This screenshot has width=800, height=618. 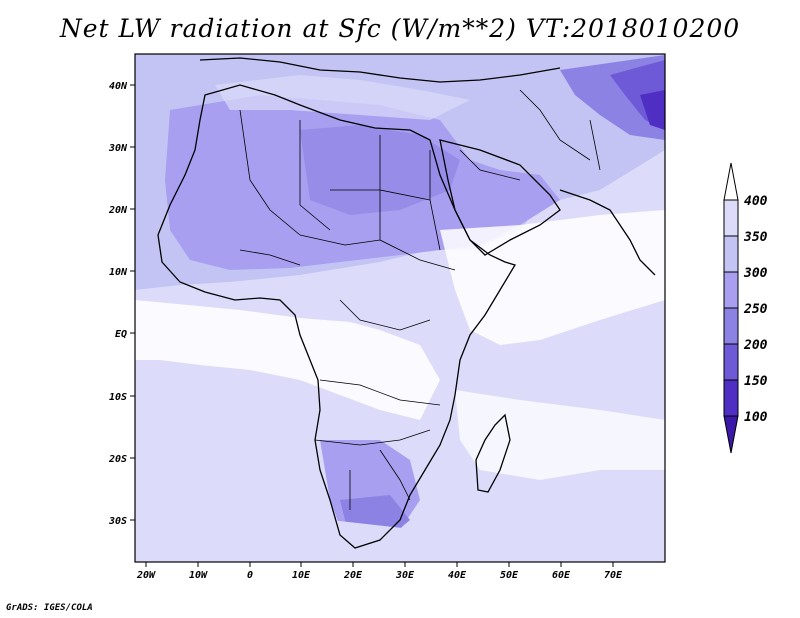 I want to click on lon-tick-label: 70E, so click(x=613, y=575).